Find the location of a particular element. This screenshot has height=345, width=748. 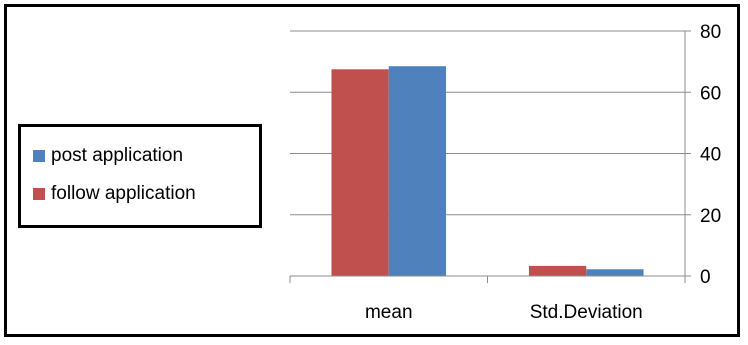

y-tick-label-80: 80 is located at coordinates (710, 32).